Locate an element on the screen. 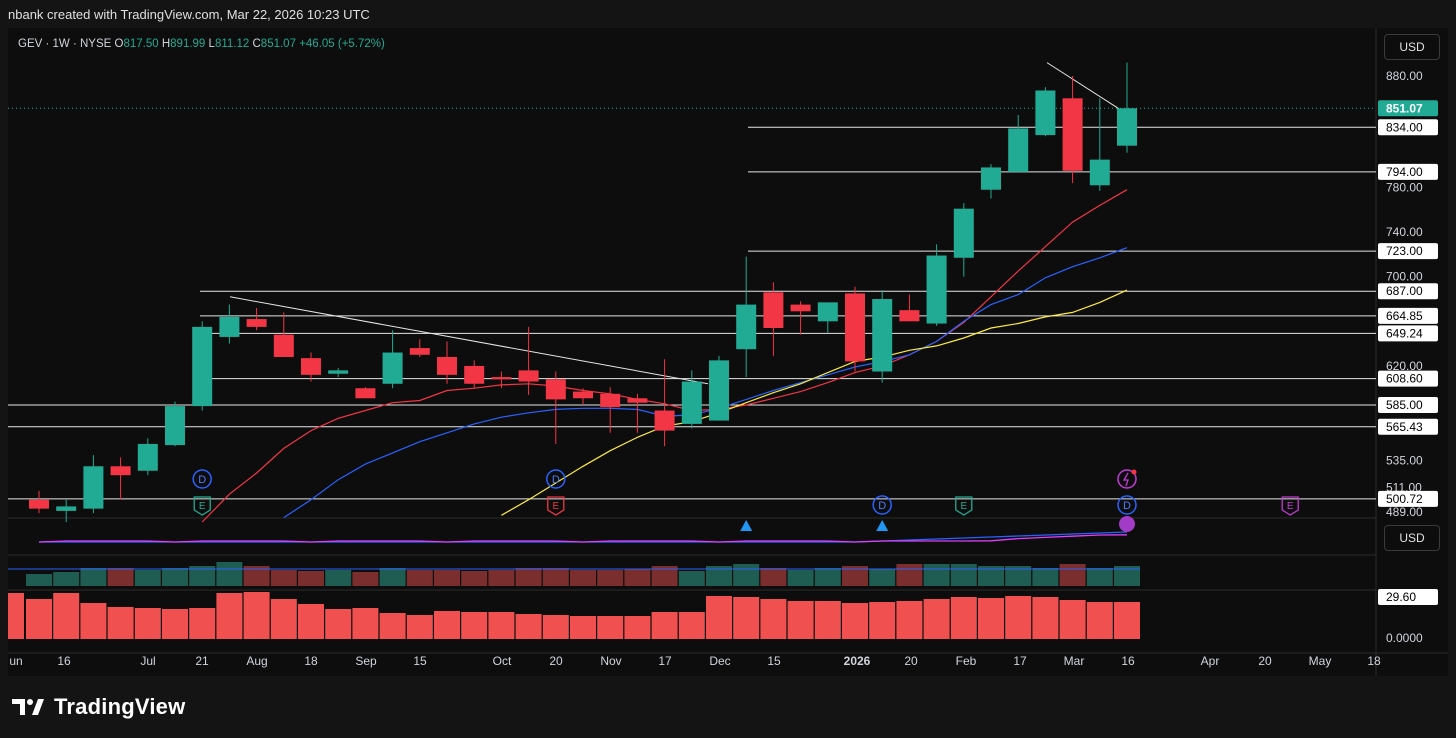 The height and width of the screenshot is (738, 1456). level-price-label: 664.85 is located at coordinates (1404, 316).